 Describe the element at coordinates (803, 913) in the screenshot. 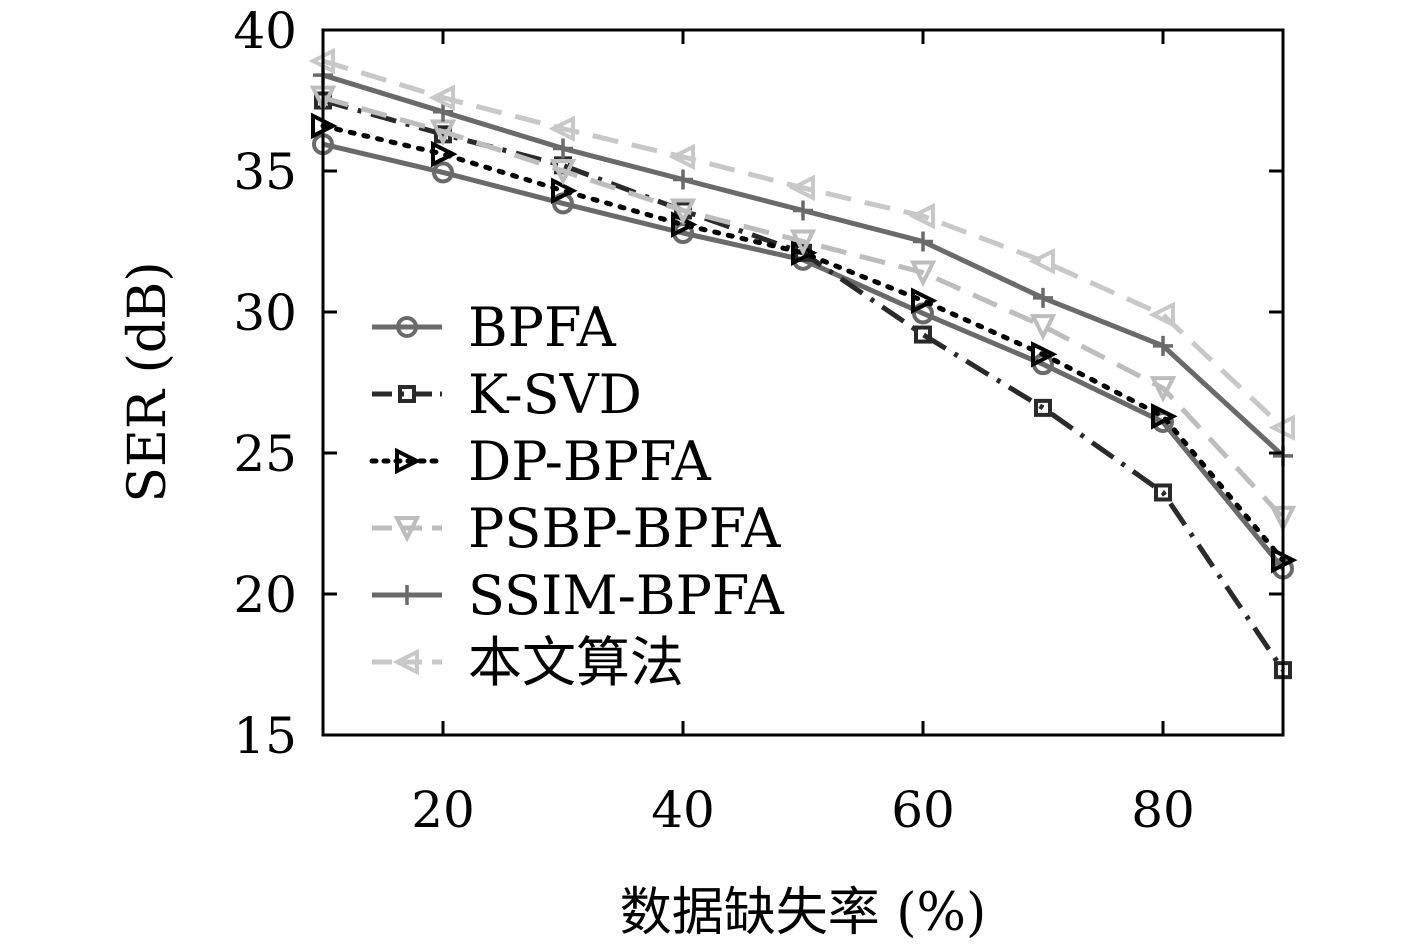

I see `x-axis-label: 数据缺失率 (%)` at that location.